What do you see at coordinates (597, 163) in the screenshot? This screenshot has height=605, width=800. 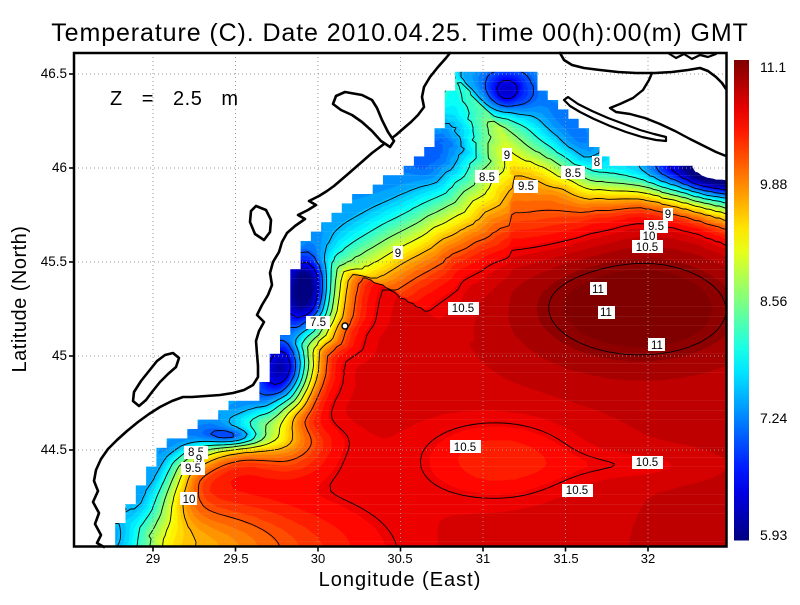 I see `svg-text: 8` at bounding box center [597, 163].